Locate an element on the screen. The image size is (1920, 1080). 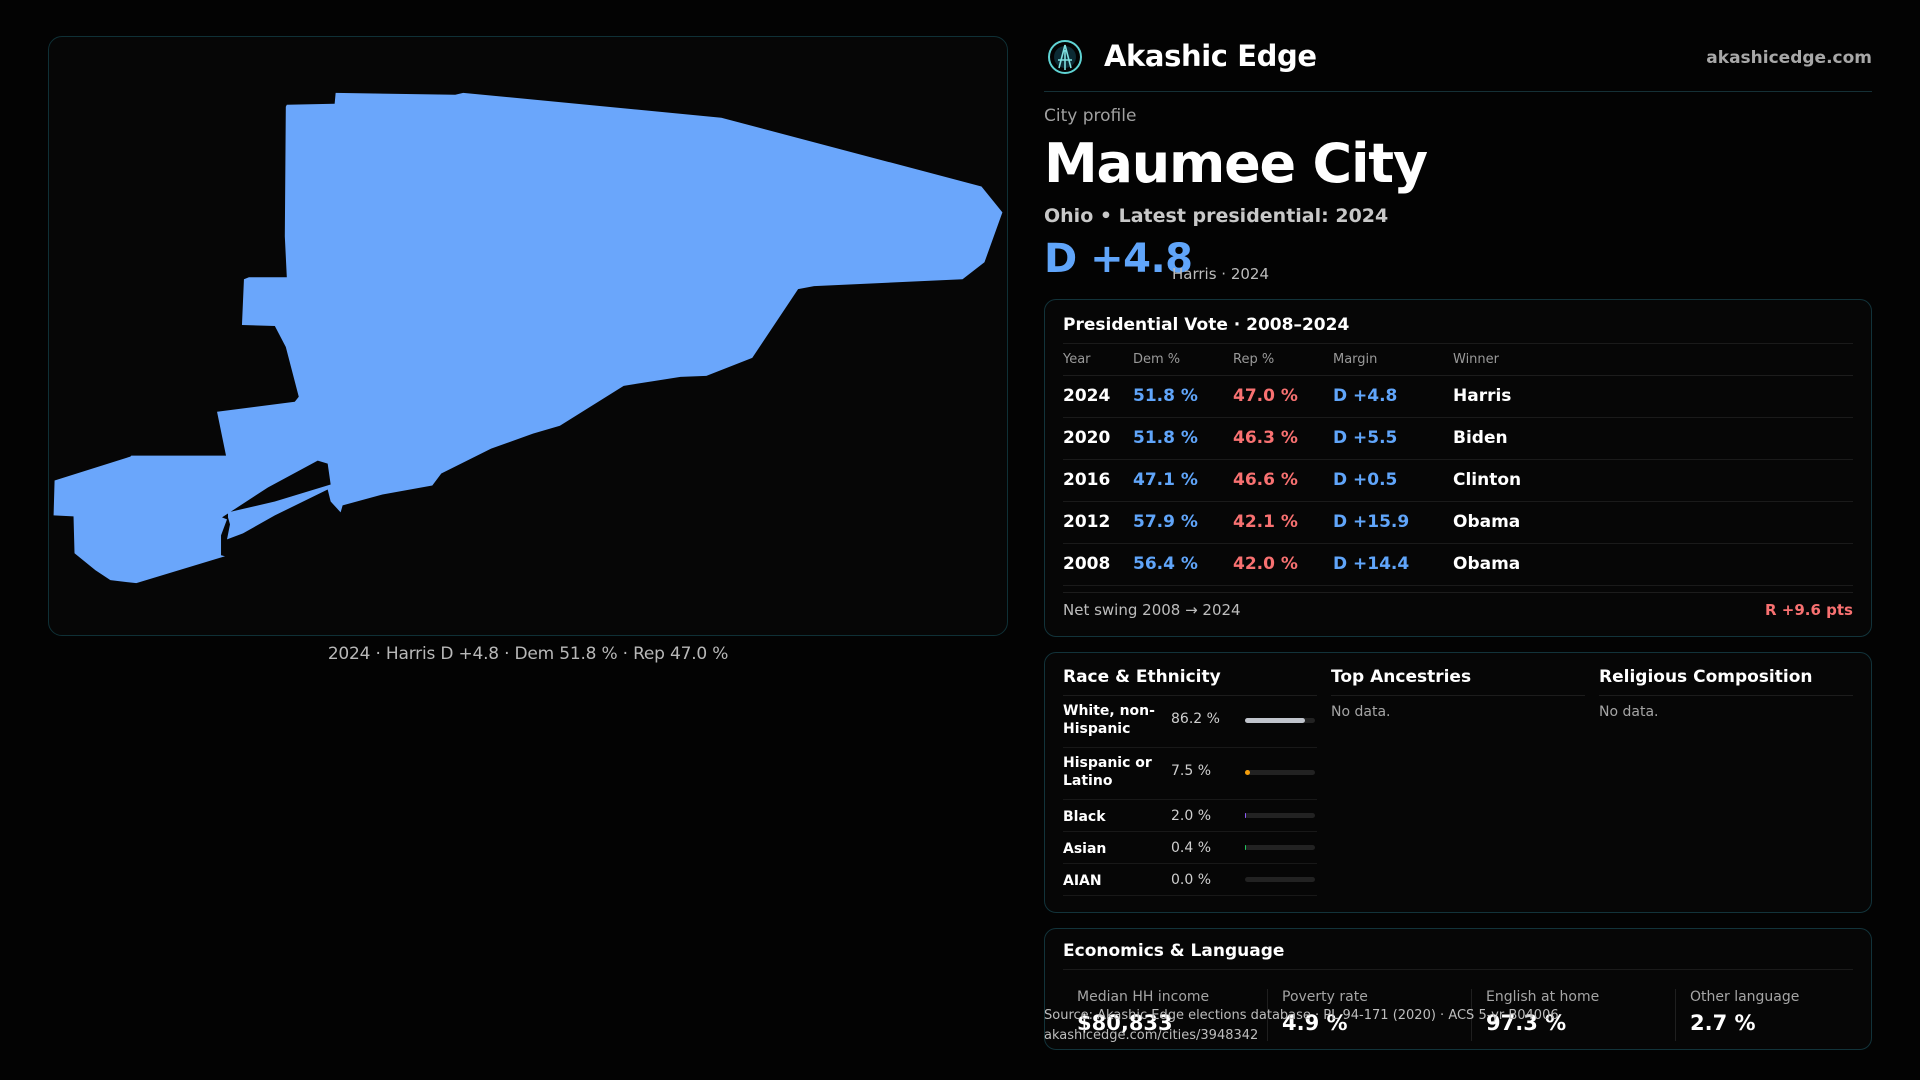
race-pct: 2.0 % is located at coordinates (1191, 816).